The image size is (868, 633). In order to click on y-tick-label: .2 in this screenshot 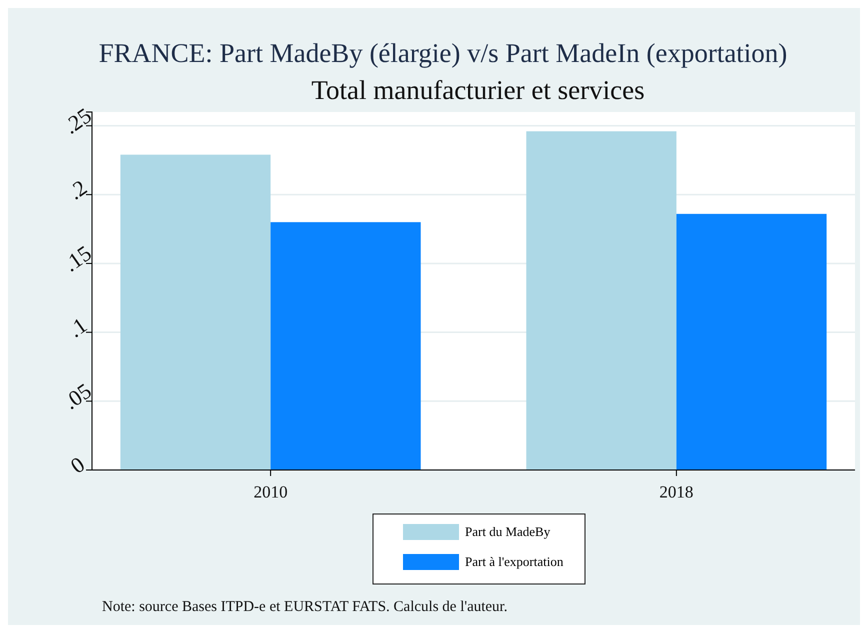, I will do `click(78, 189)`.